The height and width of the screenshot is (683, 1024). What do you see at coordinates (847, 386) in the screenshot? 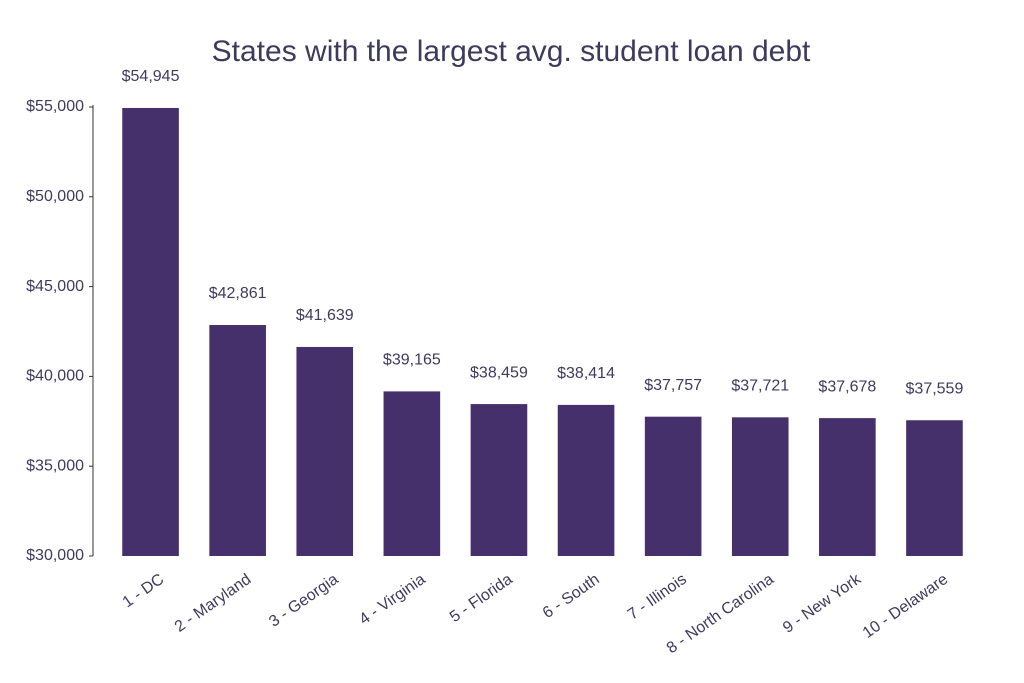
I see `data-label: $37,678` at bounding box center [847, 386].